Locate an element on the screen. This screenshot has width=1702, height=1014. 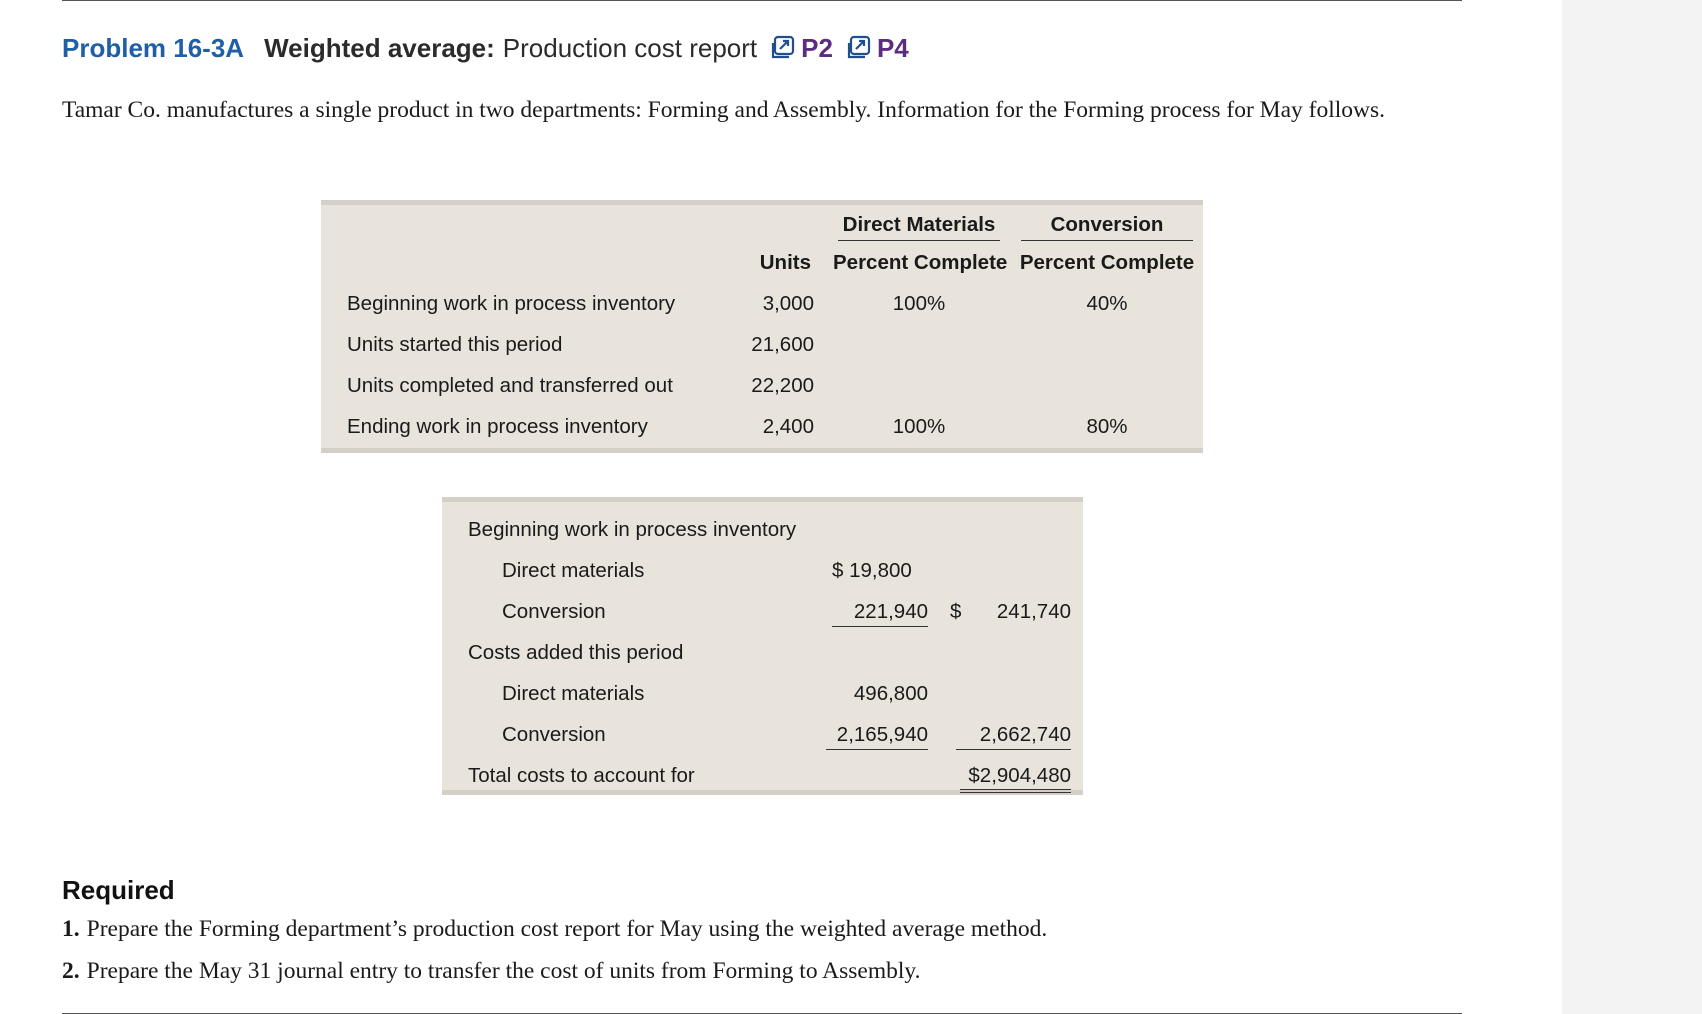
grand-total: $2,904,480 is located at coordinates (1015, 778).